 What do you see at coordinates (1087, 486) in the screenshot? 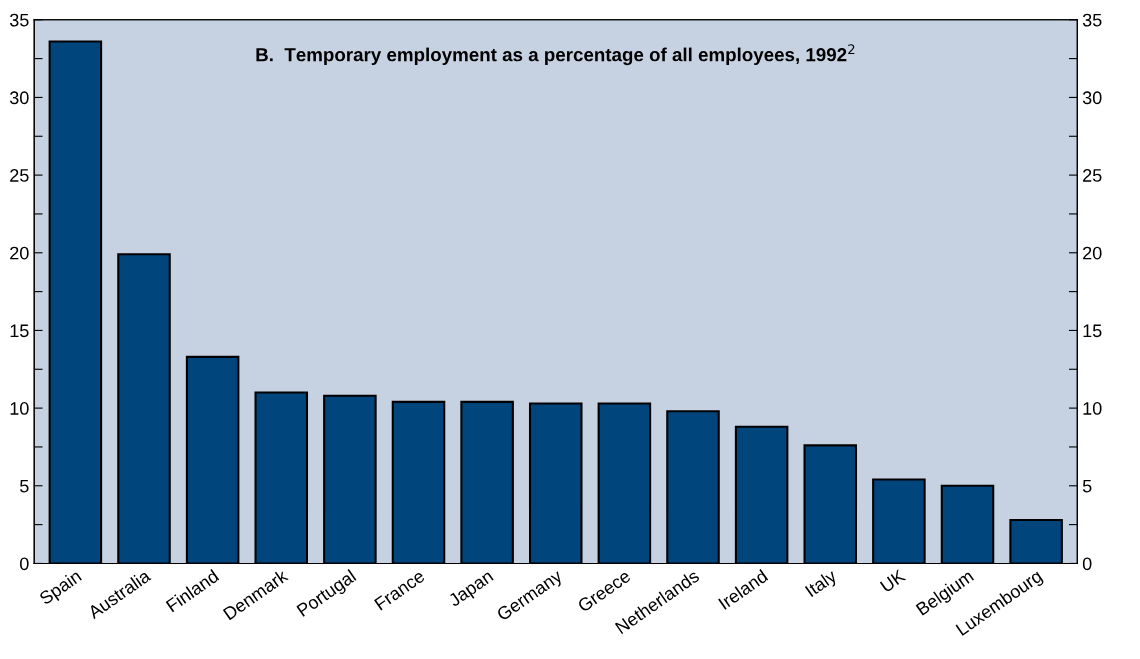
I see `y2-tick-label: 5` at bounding box center [1087, 486].